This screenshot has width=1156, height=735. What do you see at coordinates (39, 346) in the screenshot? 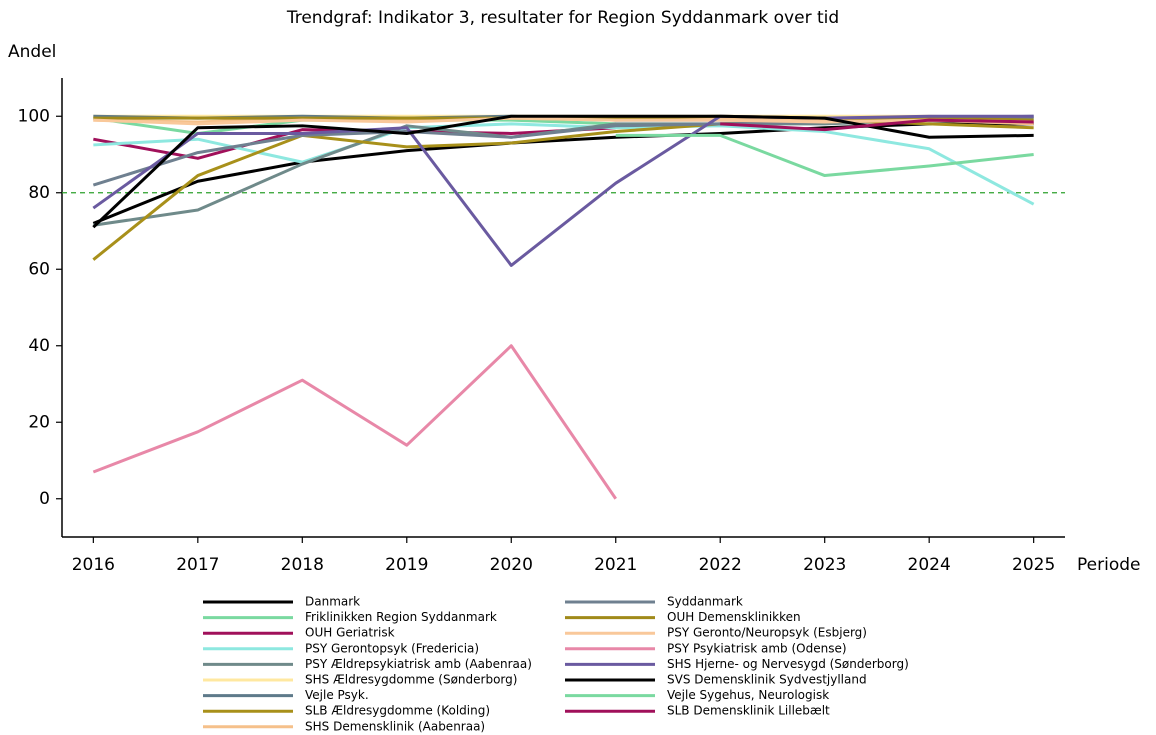
I see `y-tick-label: 40` at bounding box center [39, 346].